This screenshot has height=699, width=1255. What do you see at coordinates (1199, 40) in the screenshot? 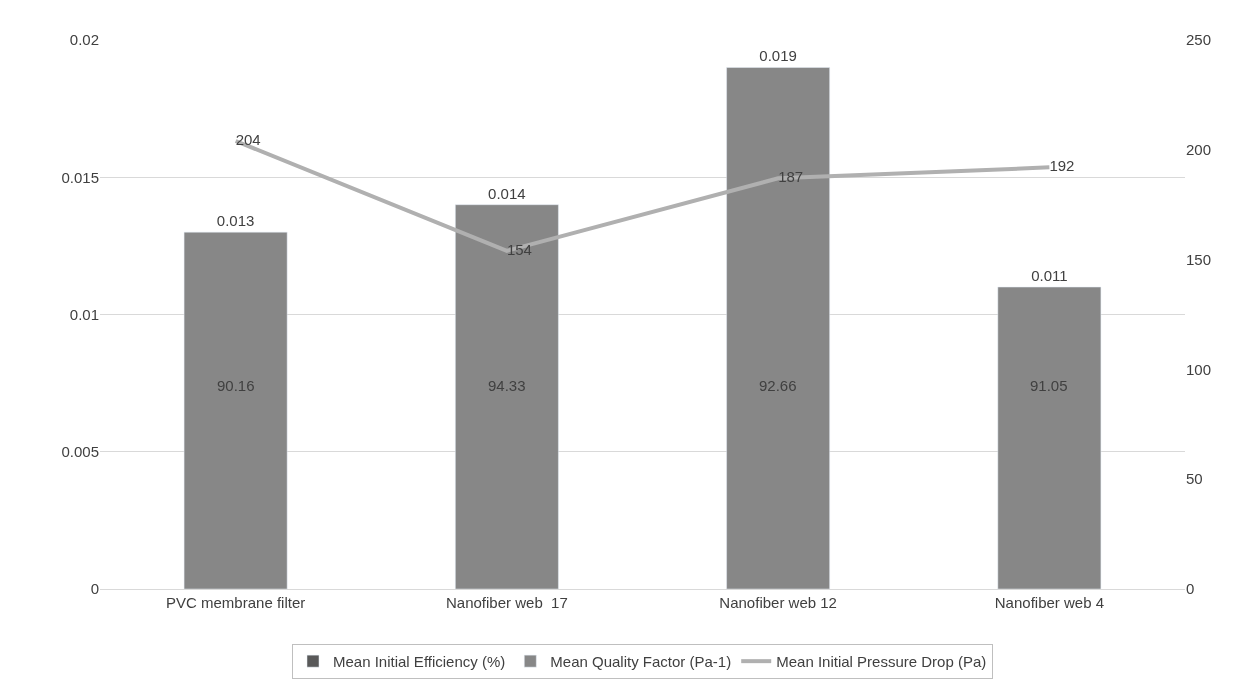
I see `y2-tick-label: 250` at bounding box center [1199, 40].